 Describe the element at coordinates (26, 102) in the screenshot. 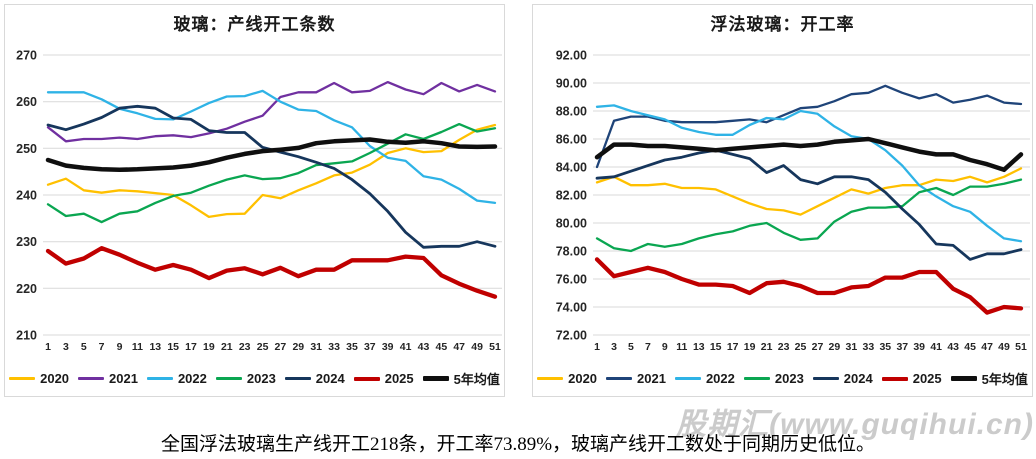

I see `y-tick-label: 260` at that location.